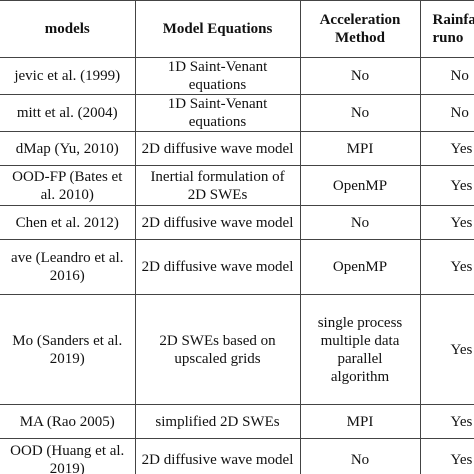 This screenshot has width=474, height=474. What do you see at coordinates (68, 349) in the screenshot?
I see `model-cell: Mo (Sanders et al. 2019)` at bounding box center [68, 349].